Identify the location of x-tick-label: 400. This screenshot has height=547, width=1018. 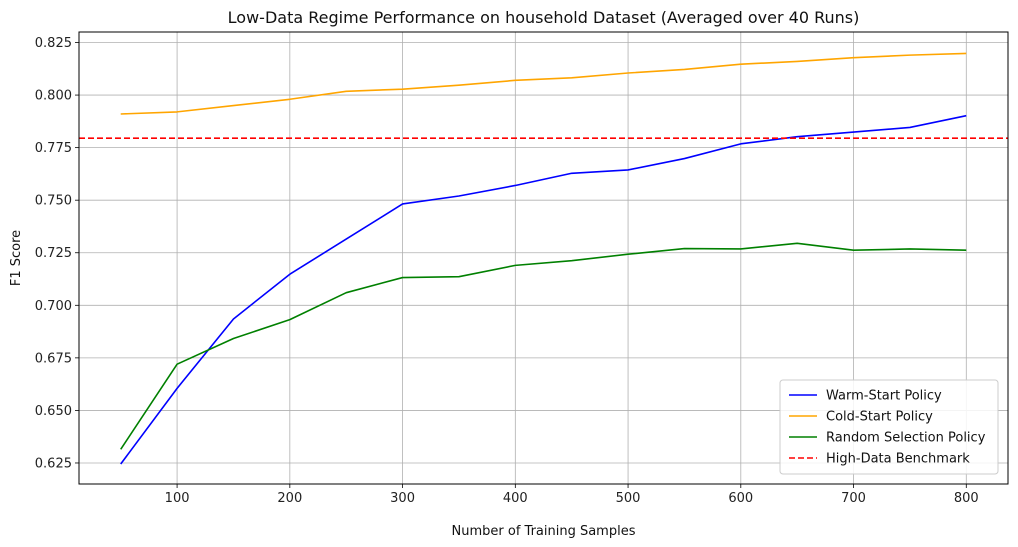
(515, 498).